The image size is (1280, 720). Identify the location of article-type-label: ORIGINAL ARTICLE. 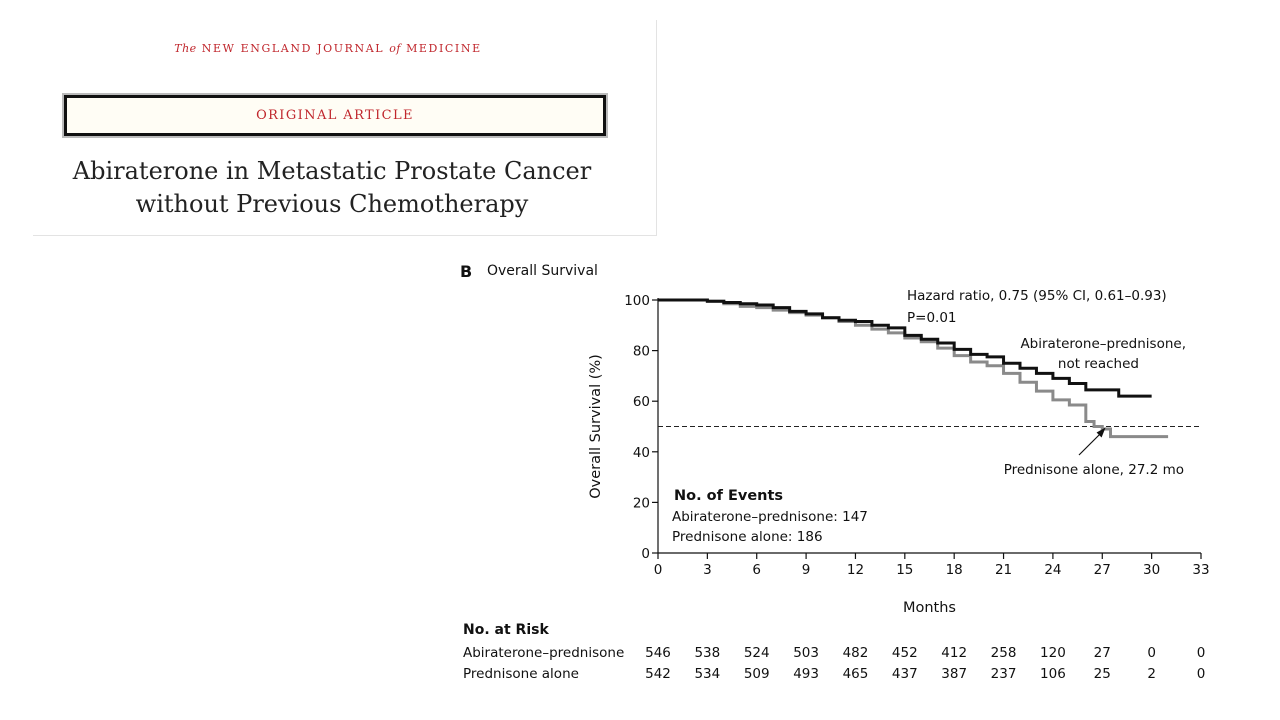
(335, 115).